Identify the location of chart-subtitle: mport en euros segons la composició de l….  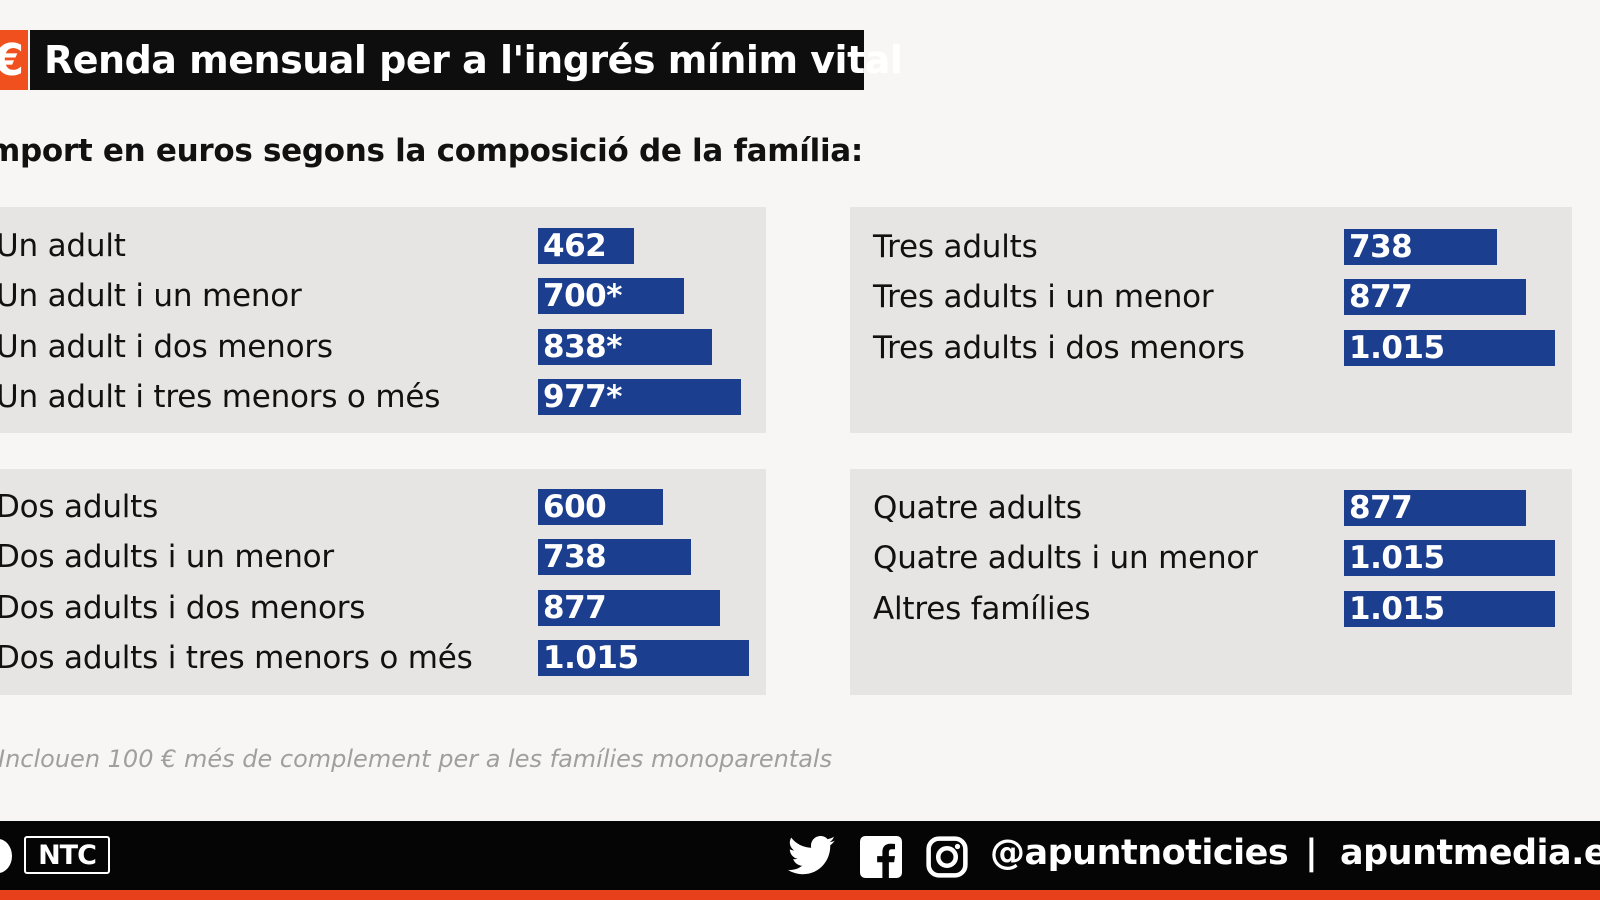
(431, 151).